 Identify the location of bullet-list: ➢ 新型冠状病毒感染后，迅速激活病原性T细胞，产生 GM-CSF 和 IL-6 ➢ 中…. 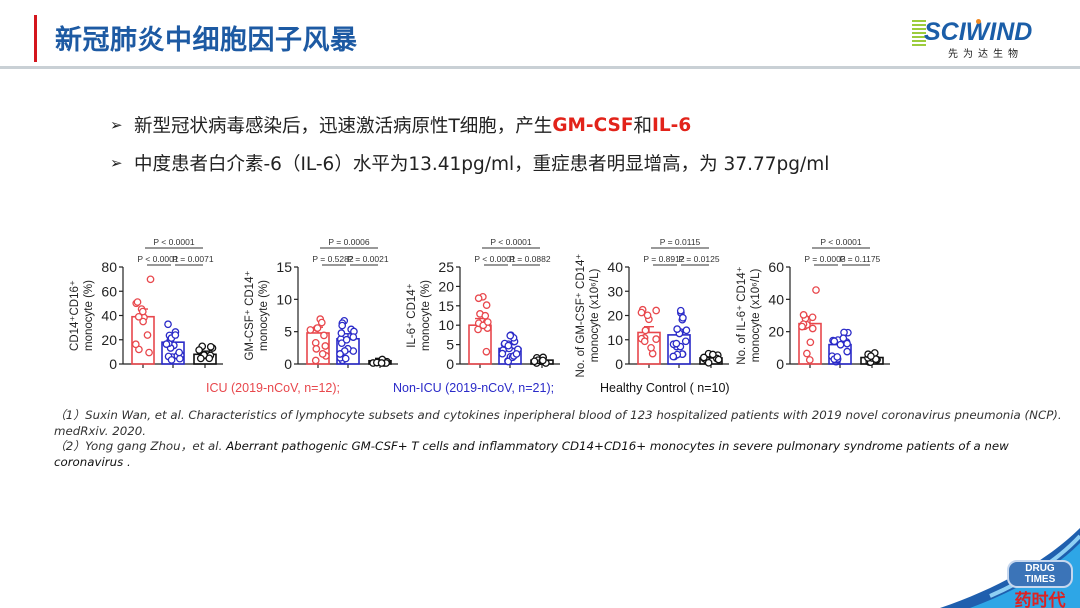
(469, 150).